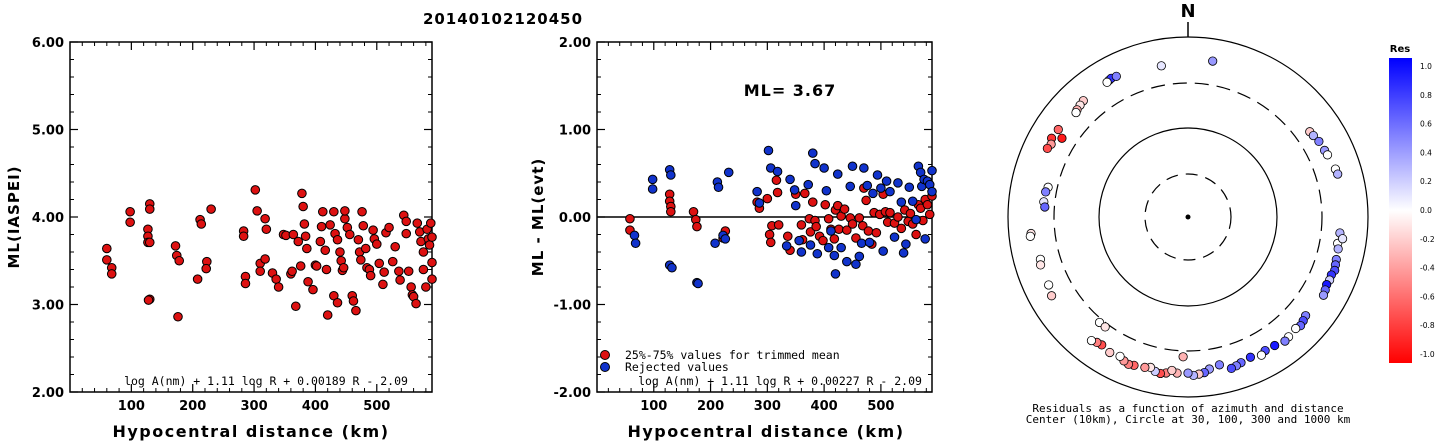  I want to click on ring-100km, so click(1188, 217).